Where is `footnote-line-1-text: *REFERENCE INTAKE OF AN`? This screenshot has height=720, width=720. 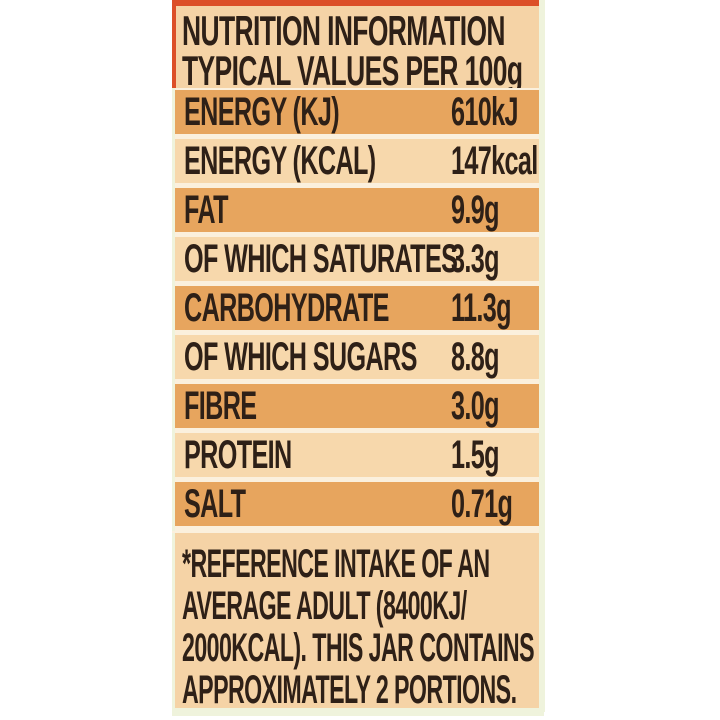 footnote-line-1-text: *REFERENCE INTAKE OF AN is located at coordinates (336, 564).